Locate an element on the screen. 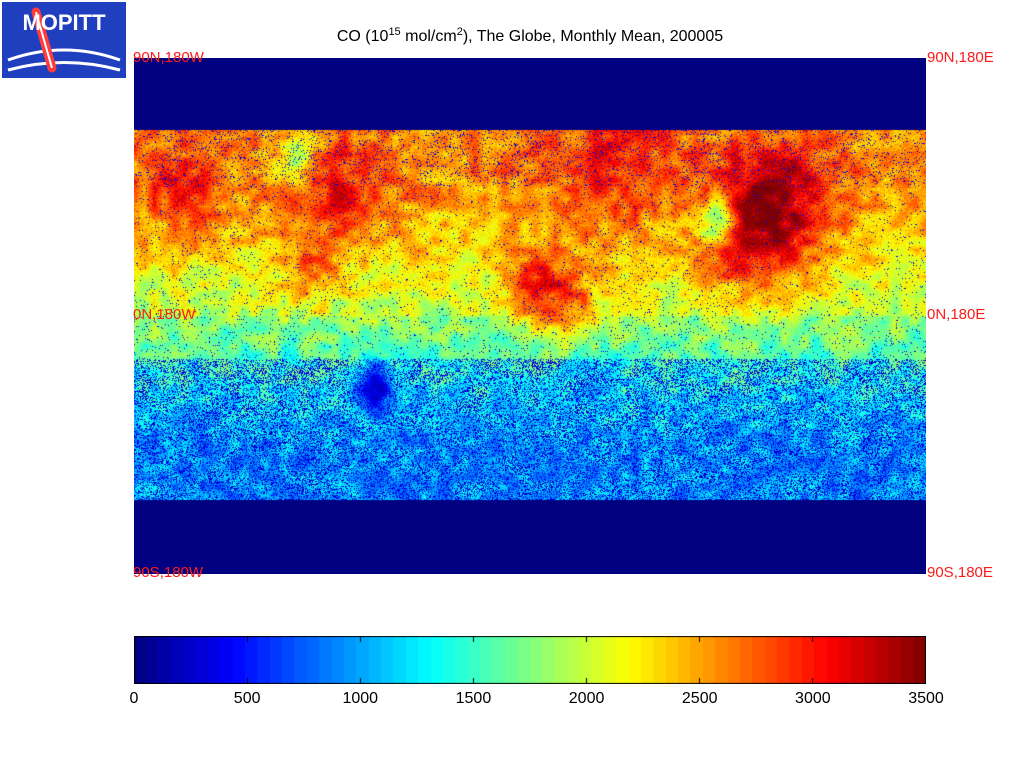 Image resolution: width=1024 pixels, height=768 pixels. colorbar is located at coordinates (530, 660).